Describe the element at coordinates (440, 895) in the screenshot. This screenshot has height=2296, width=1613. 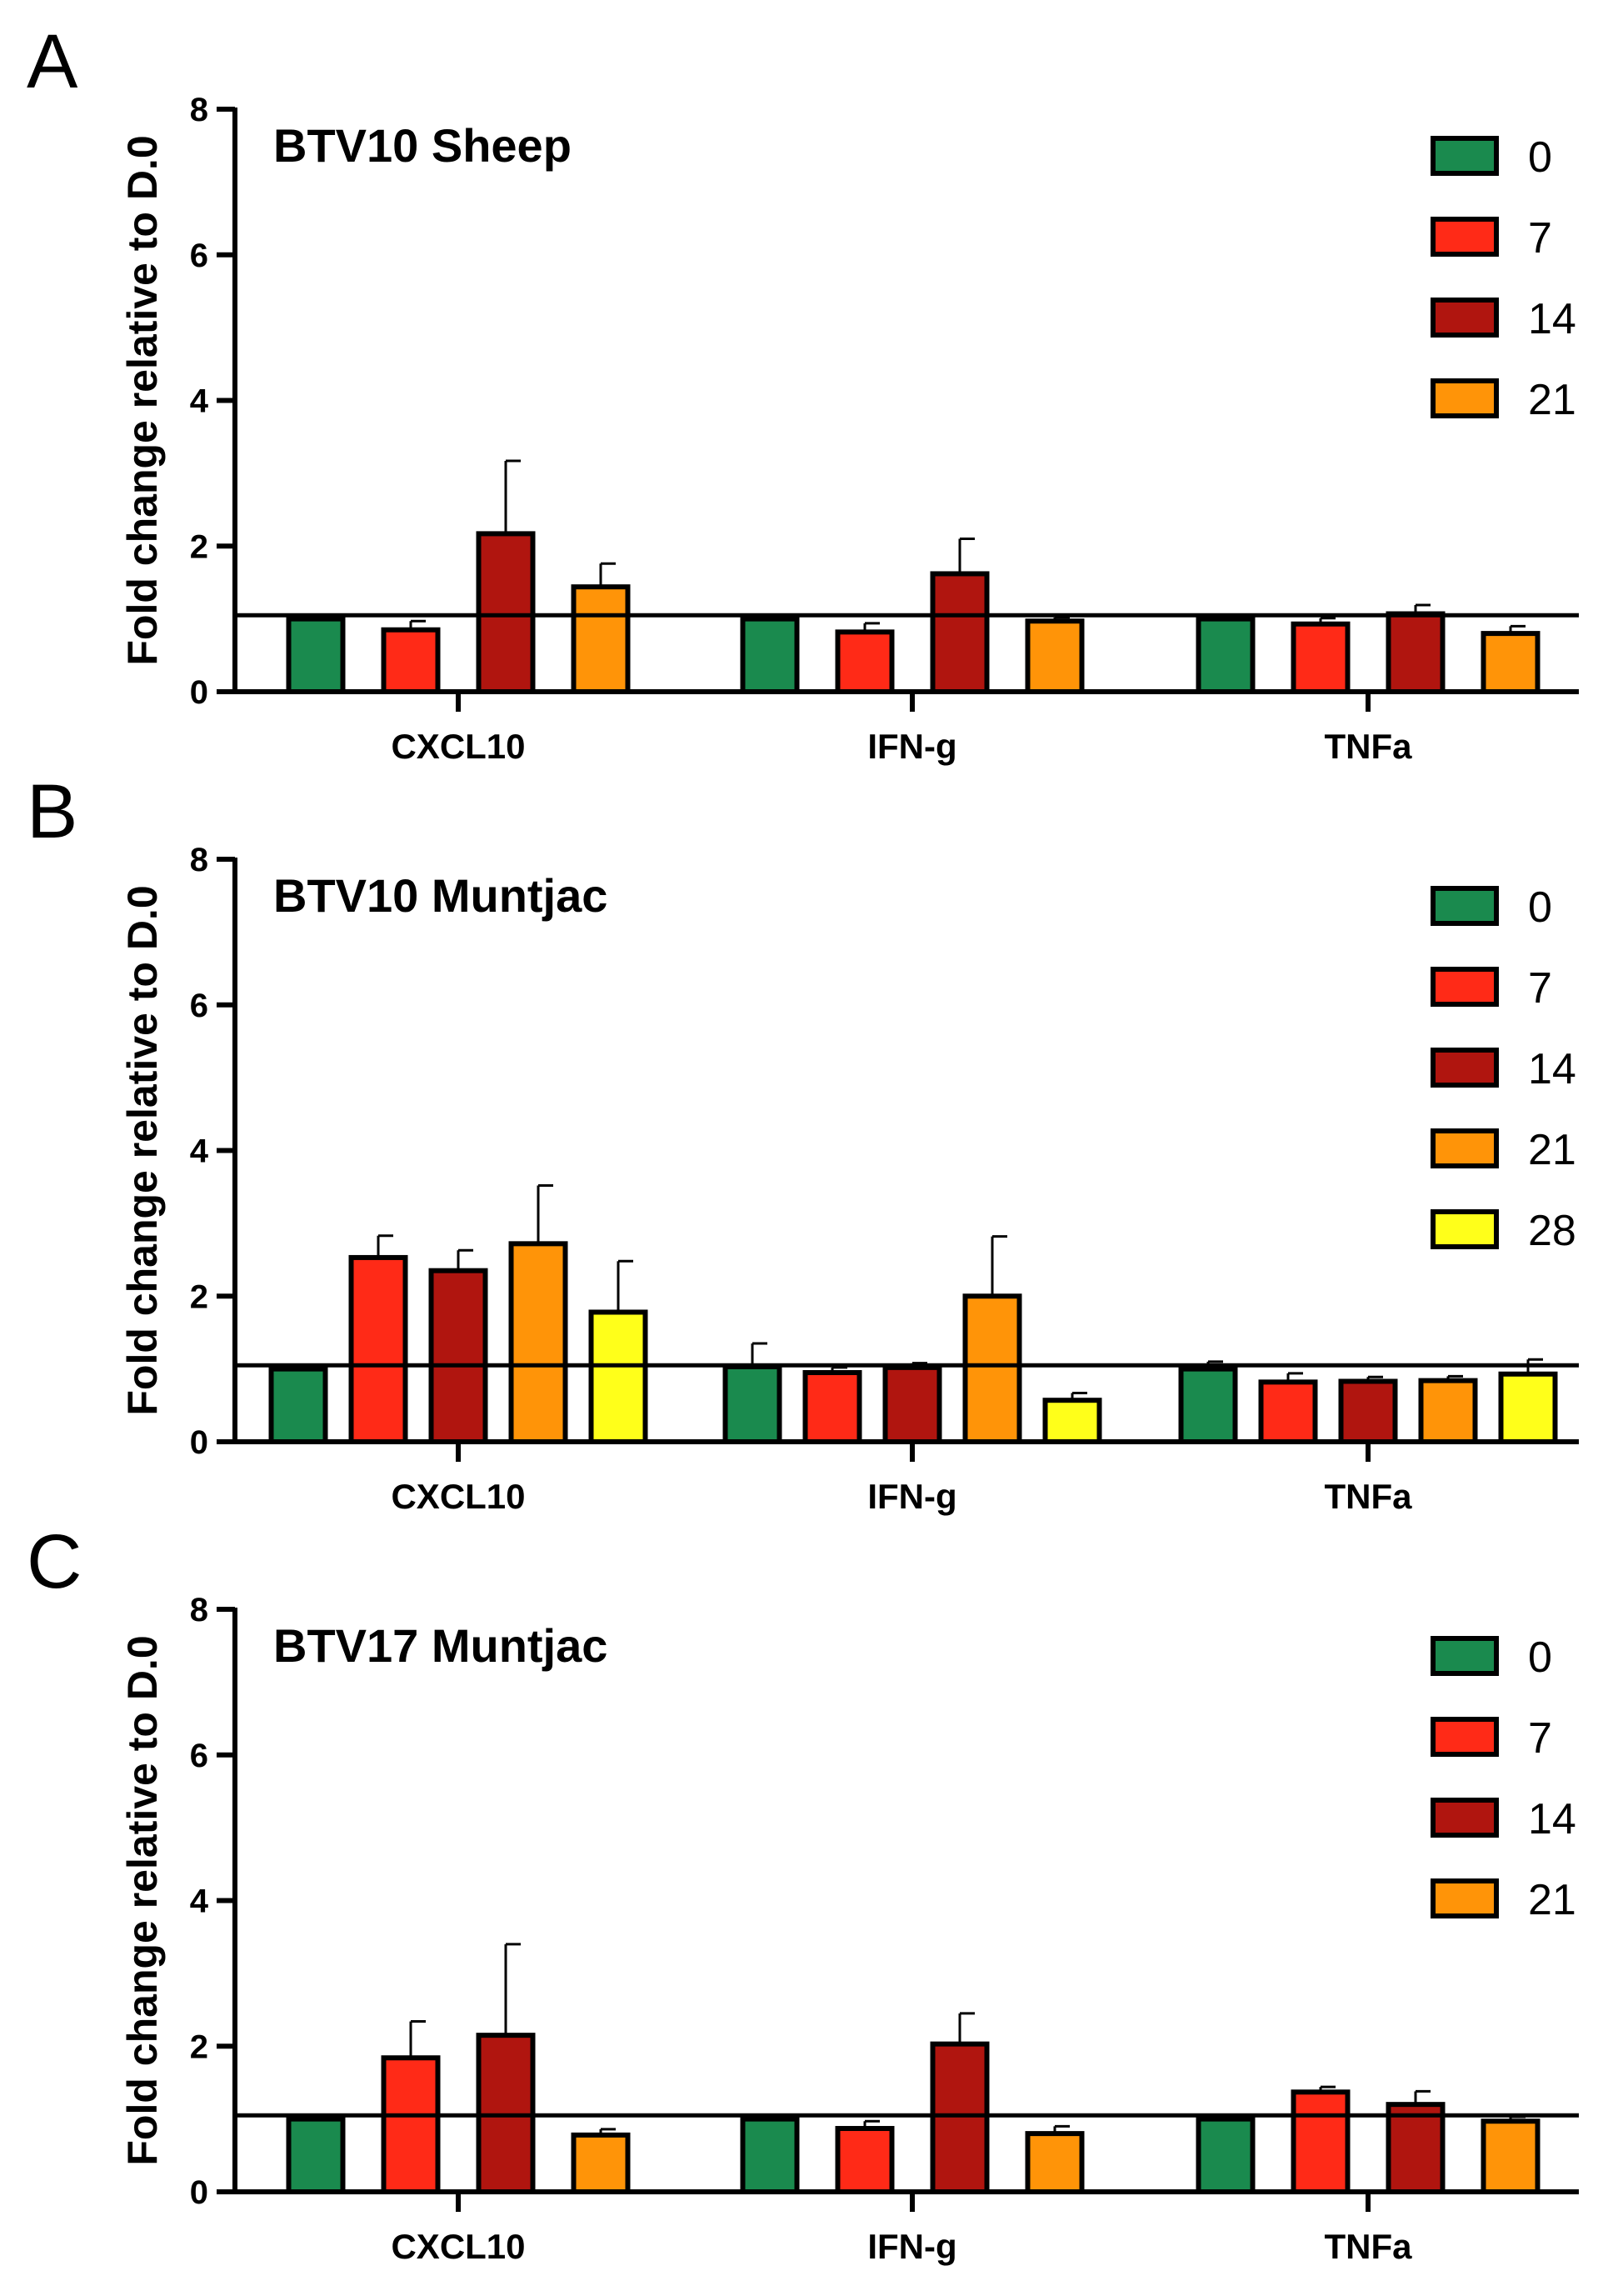
I see `chart-title: BTV10 Muntjac` at that location.